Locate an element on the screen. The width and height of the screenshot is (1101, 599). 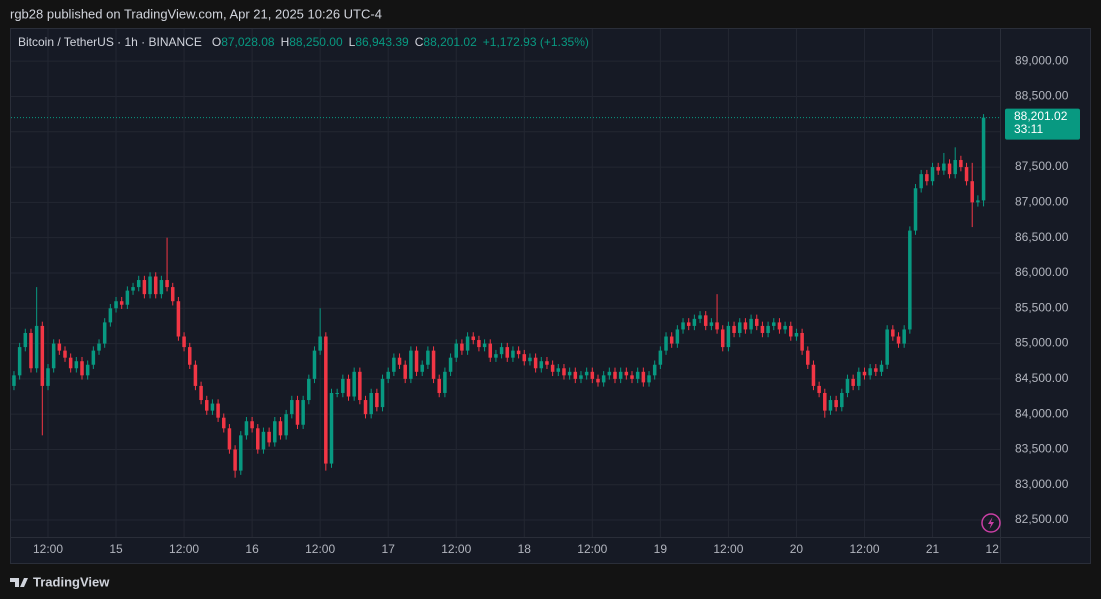
ohlc-value: 88,201.02 is located at coordinates (450, 42).